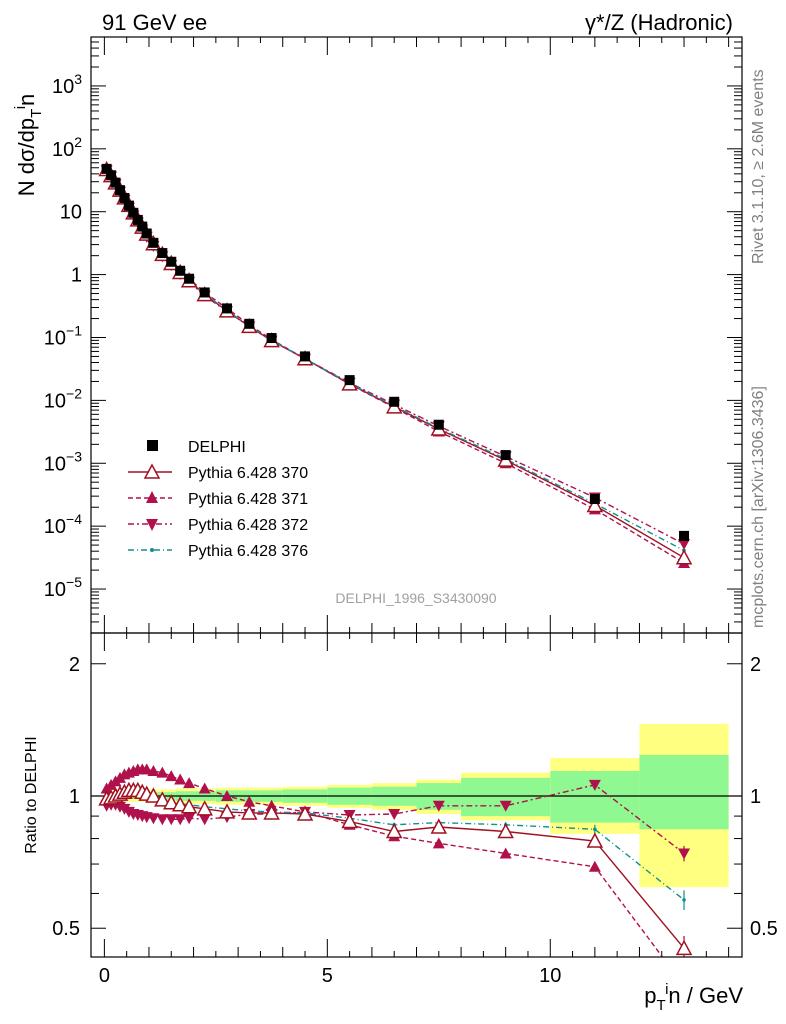 This screenshot has height=1024, width=786. What do you see at coordinates (248, 473) in the screenshot?
I see `legend-label-370: Pythia 6.428 370` at bounding box center [248, 473].